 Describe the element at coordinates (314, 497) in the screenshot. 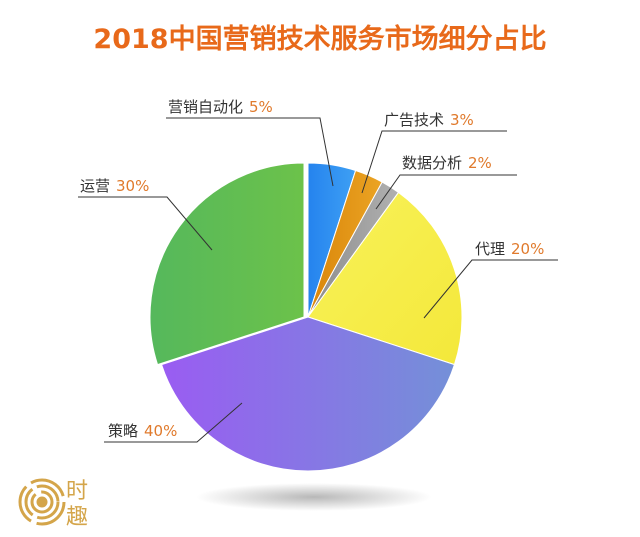

I see `pie-shadow` at that location.